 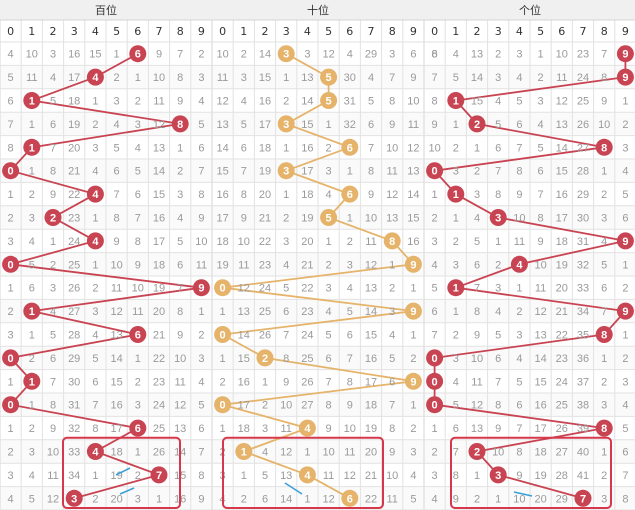 What do you see at coordinates (583, 265) in the screenshot?
I see `miss-count: 32` at bounding box center [583, 265].